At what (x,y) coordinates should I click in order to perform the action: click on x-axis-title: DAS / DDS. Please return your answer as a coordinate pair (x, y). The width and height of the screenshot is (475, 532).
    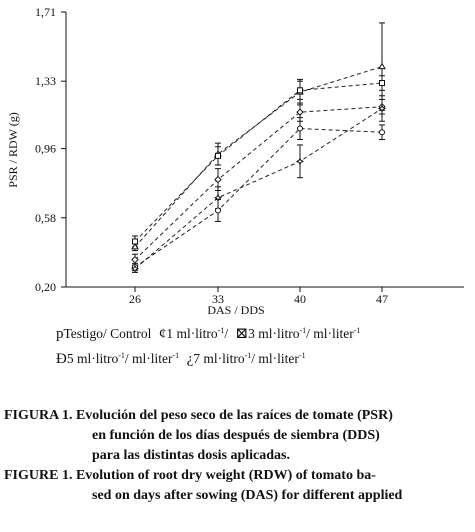
    Looking at the image, I should click on (235, 310).